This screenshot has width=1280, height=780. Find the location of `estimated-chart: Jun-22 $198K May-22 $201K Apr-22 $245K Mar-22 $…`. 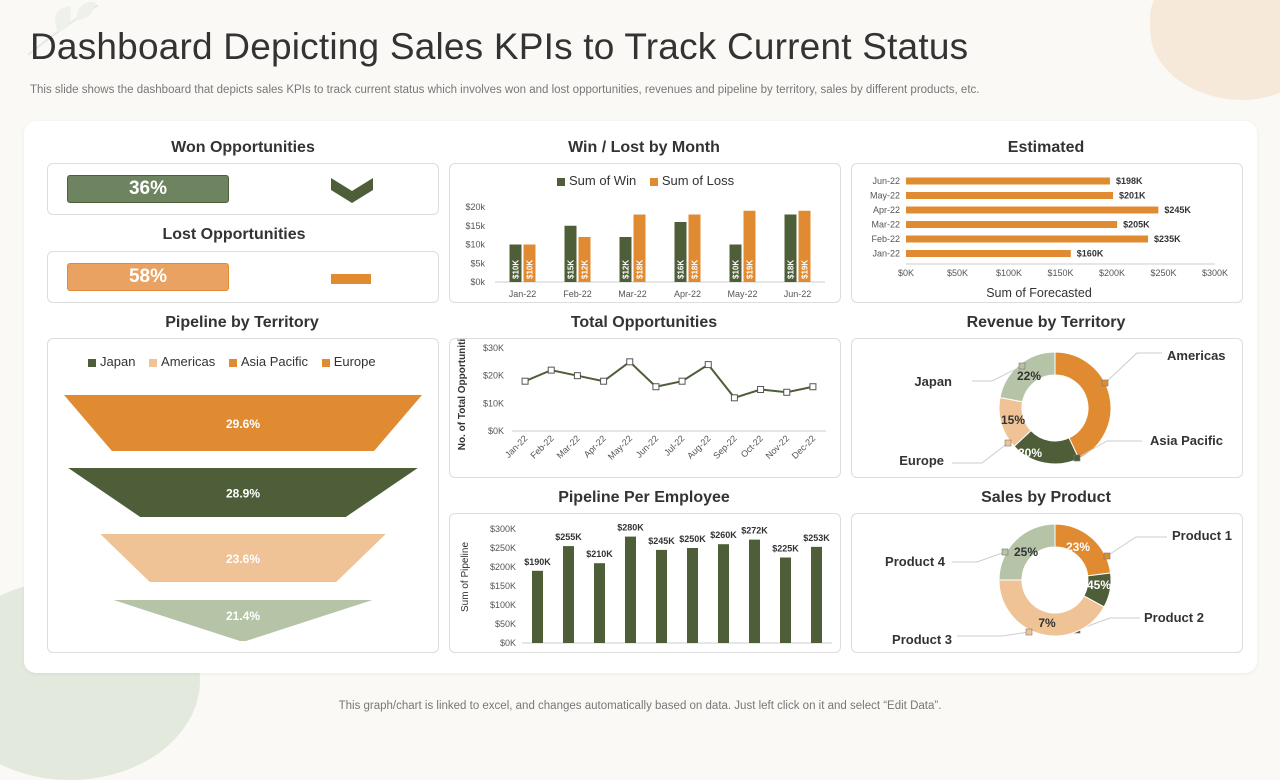

estimated-chart: Jun-22 $198K May-22 $201K Apr-22 $245K Mar-22 $… is located at coordinates (1049, 238).